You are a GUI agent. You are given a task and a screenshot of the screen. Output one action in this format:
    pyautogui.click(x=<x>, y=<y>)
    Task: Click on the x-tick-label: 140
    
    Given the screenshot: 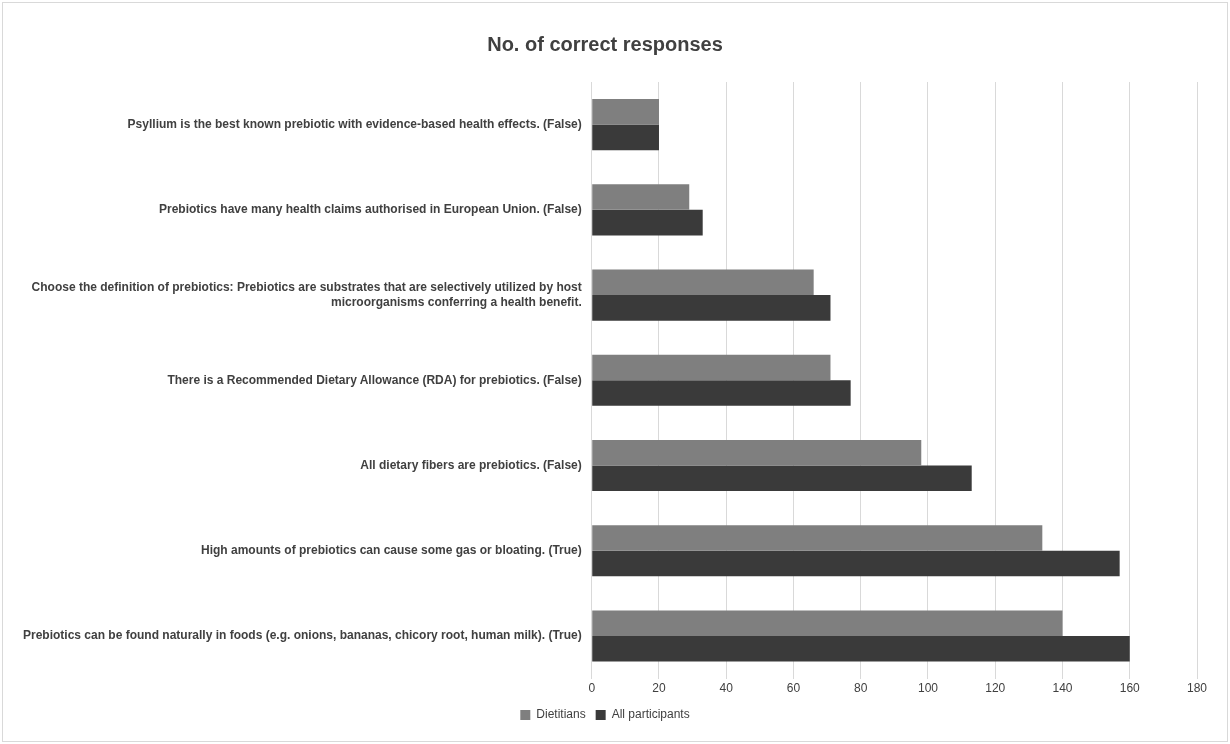 What is the action you would take?
    pyautogui.click(x=1062, y=688)
    